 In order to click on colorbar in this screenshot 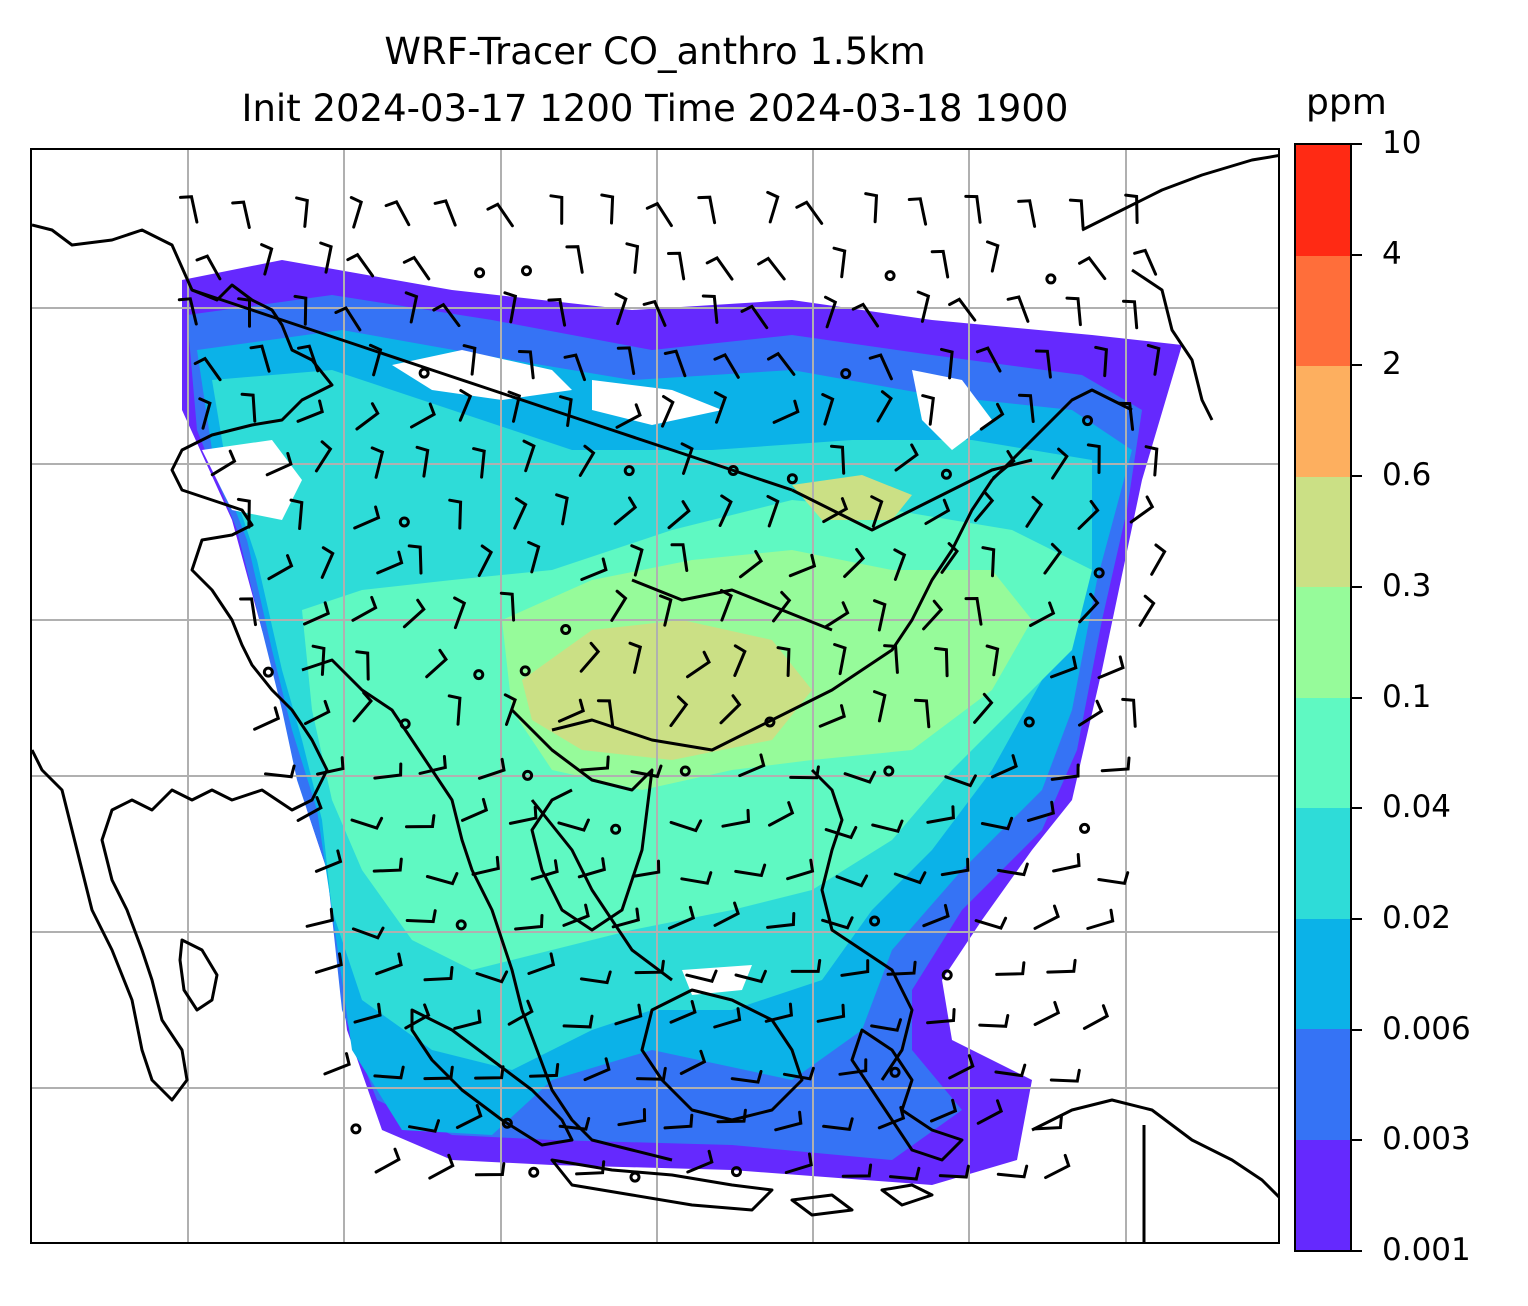, I will do `click(1323, 697)`.